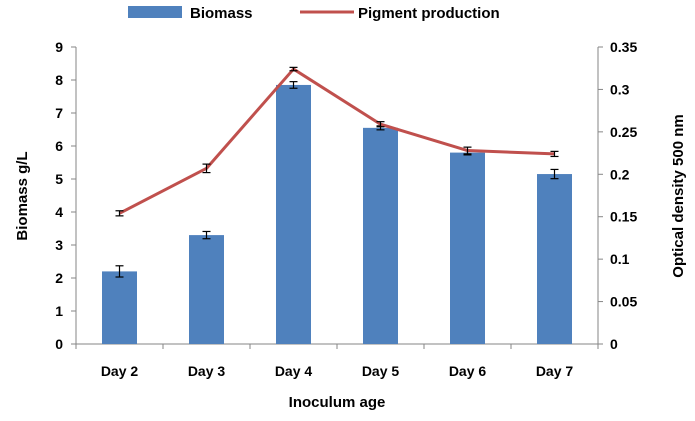 This screenshot has height=421, width=695. What do you see at coordinates (614, 344) in the screenshot?
I see `y2-tick-label: 0` at bounding box center [614, 344].